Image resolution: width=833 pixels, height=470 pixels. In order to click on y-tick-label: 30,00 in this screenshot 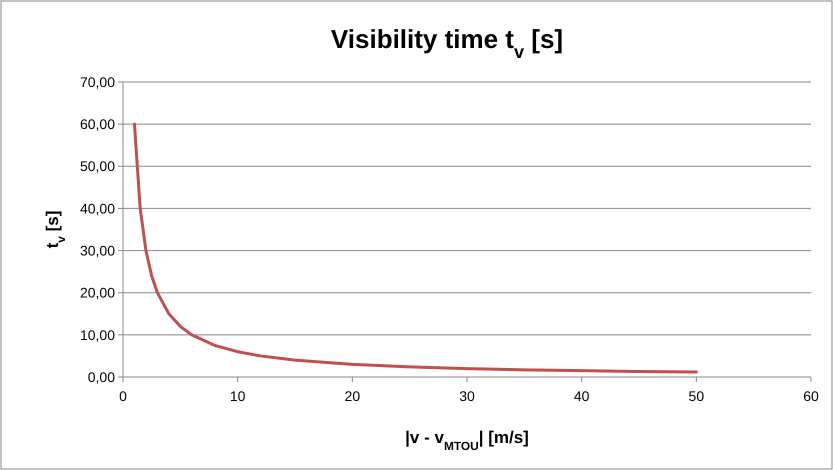, I will do `click(98, 250)`.